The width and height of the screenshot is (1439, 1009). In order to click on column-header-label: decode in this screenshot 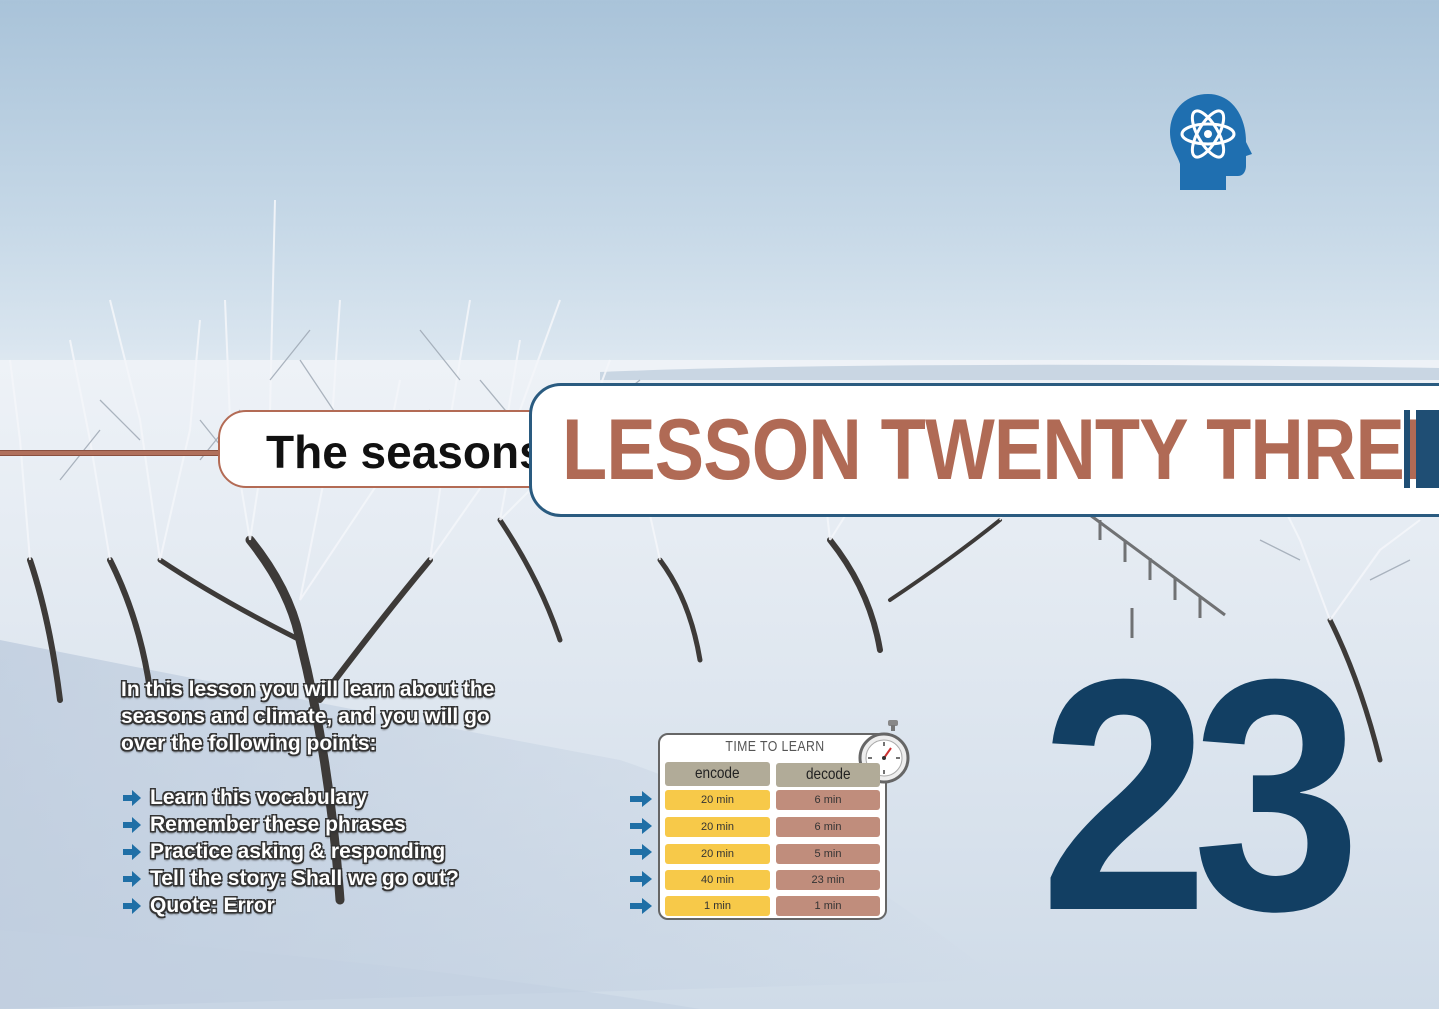, I will do `click(828, 774)`.